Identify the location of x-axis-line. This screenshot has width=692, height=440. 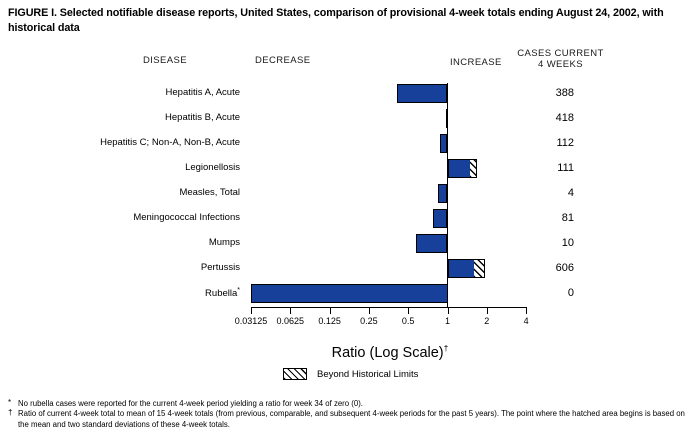
(389, 308).